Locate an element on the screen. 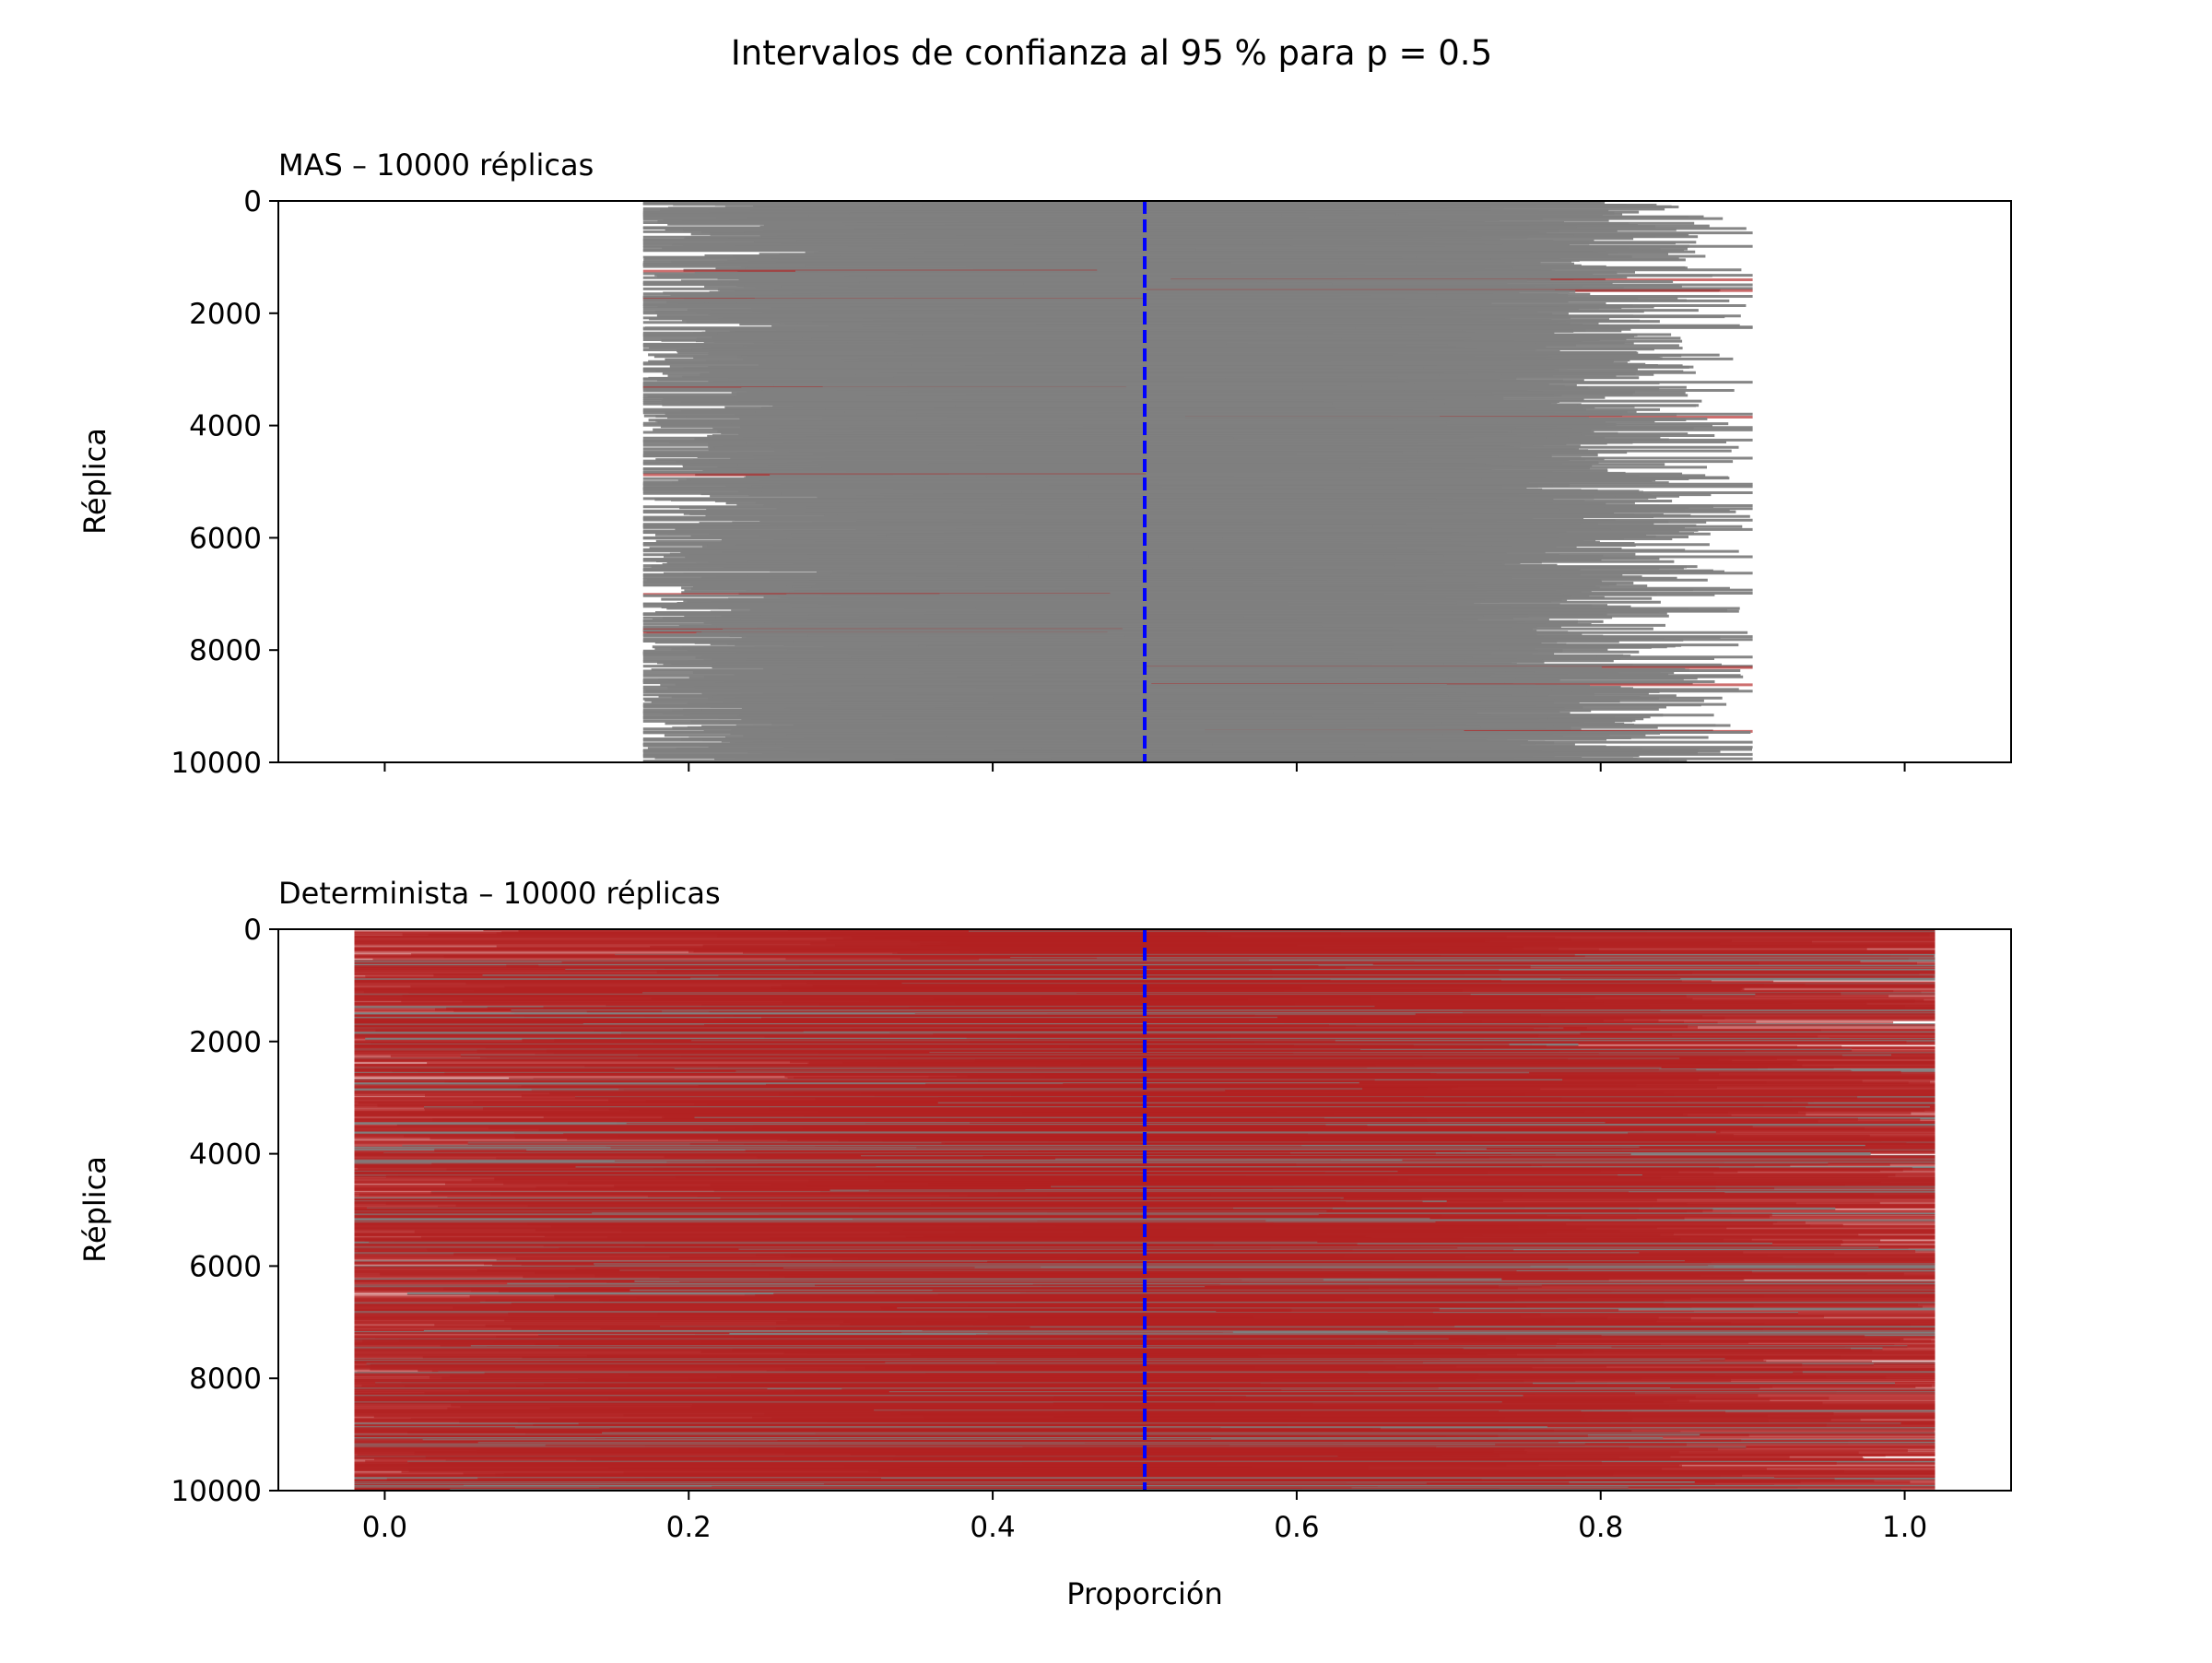  x-tick-label: 0.8 is located at coordinates (1600, 1527).